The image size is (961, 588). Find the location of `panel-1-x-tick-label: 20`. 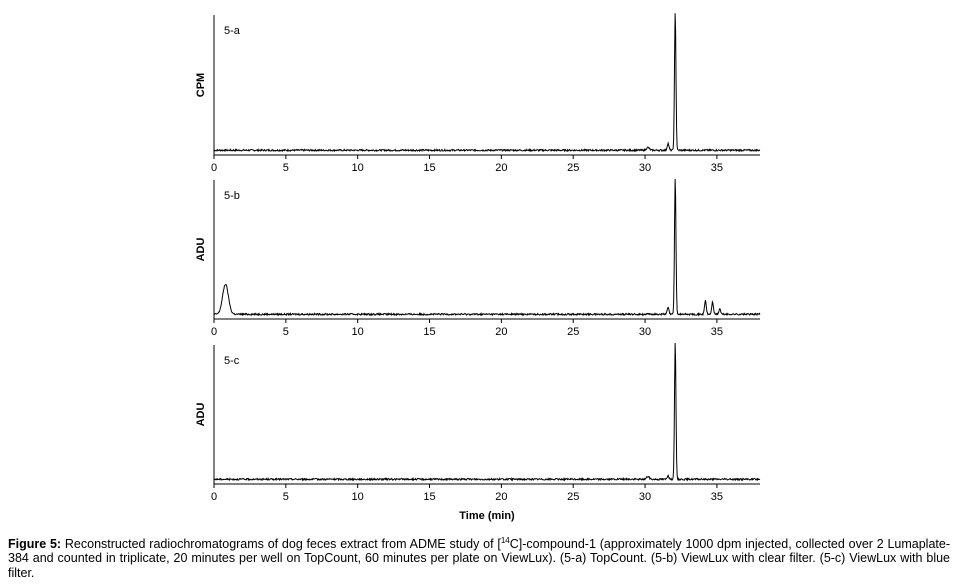

panel-1-x-tick-label: 20 is located at coordinates (501, 168).